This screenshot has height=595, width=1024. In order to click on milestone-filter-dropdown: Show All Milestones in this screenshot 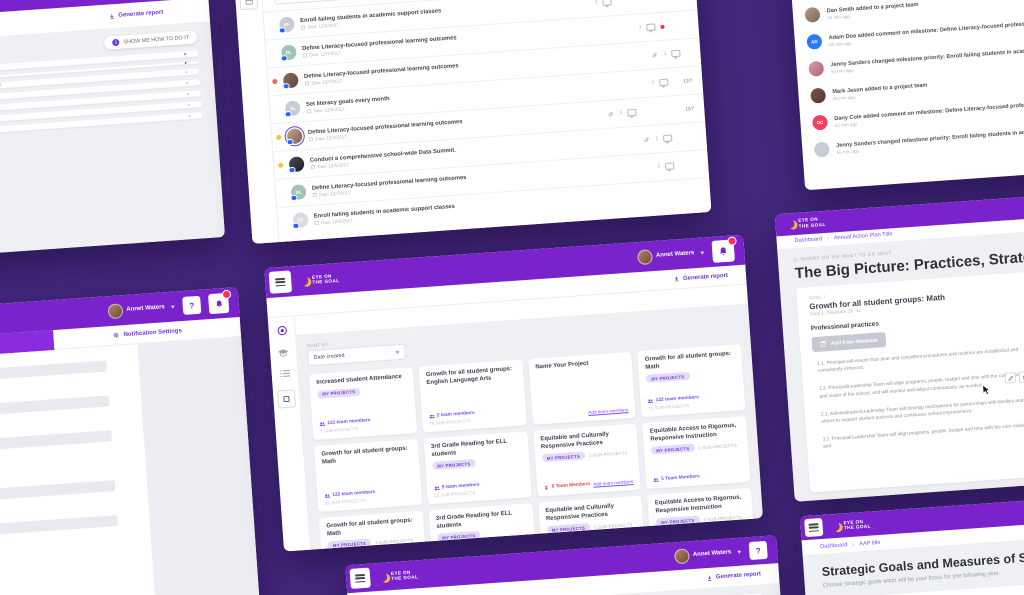, I will do `click(312, 2)`.